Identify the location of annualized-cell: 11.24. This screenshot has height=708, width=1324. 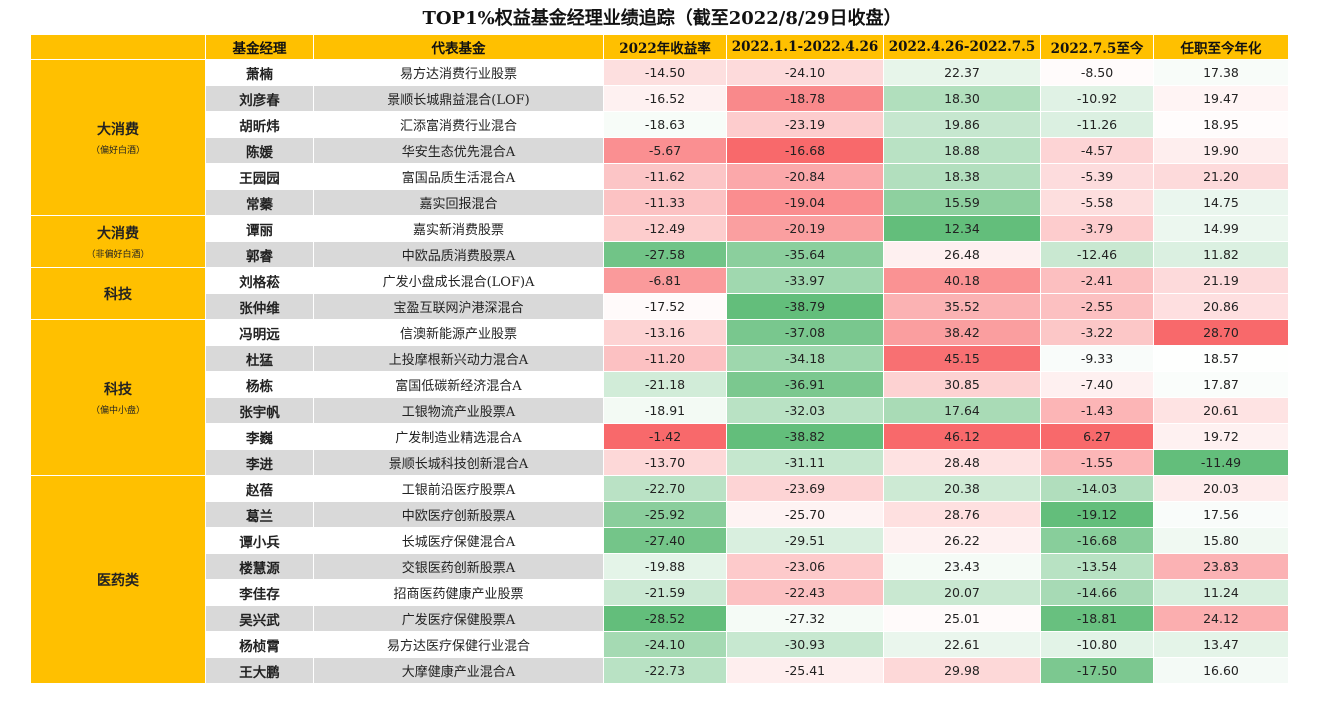
(1221, 592).